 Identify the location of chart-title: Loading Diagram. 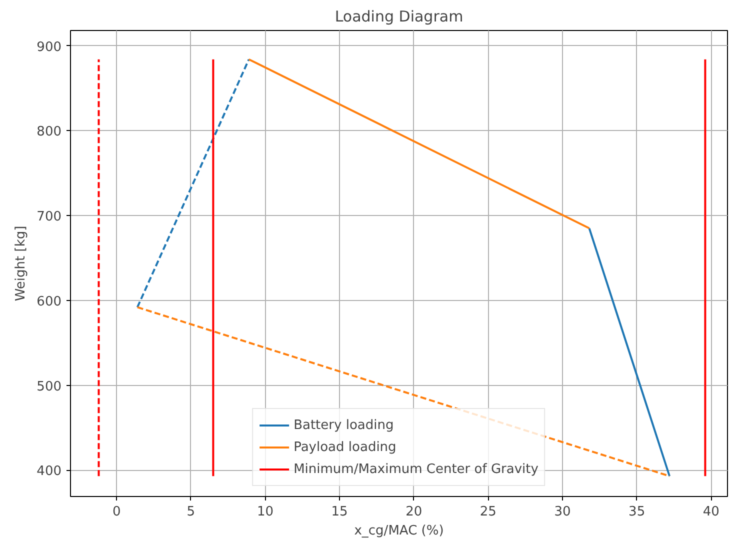
(399, 17).